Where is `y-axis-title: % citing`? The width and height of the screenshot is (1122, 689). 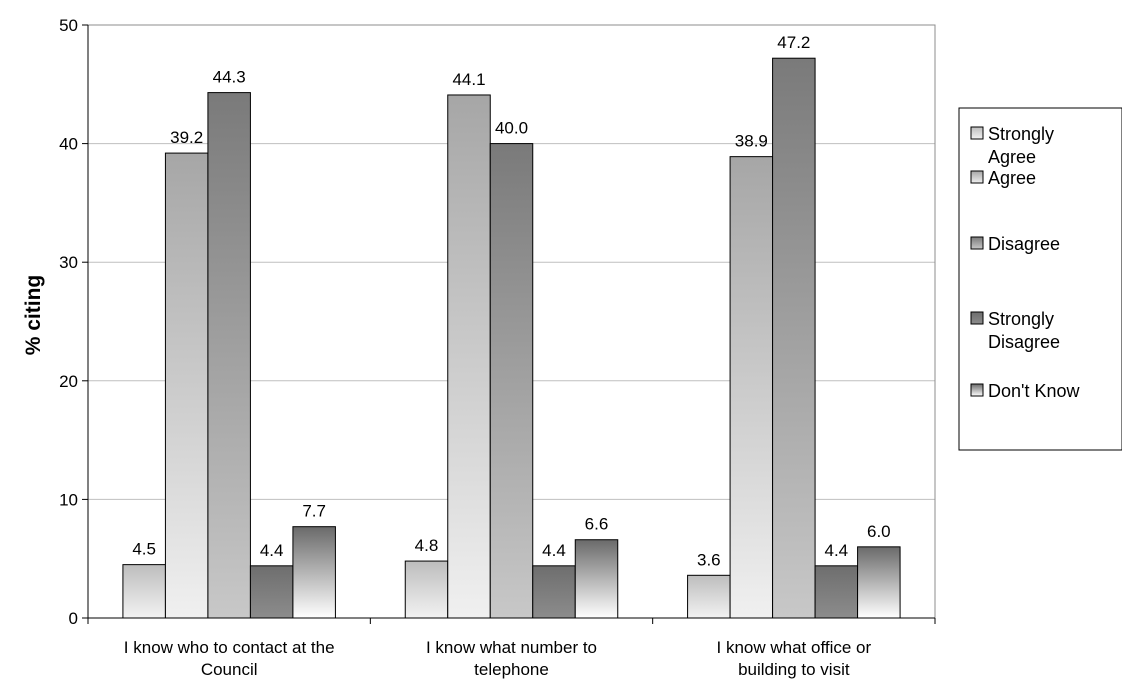 y-axis-title: % citing is located at coordinates (33, 315).